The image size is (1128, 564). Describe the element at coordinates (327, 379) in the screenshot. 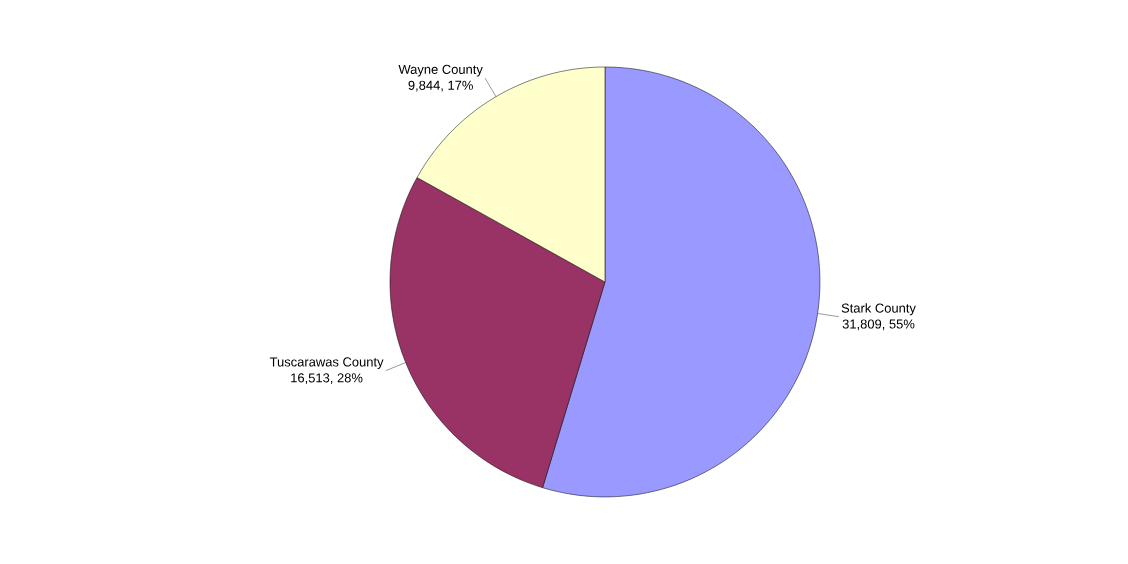

I see `data-label: 16,513, 28%` at that location.